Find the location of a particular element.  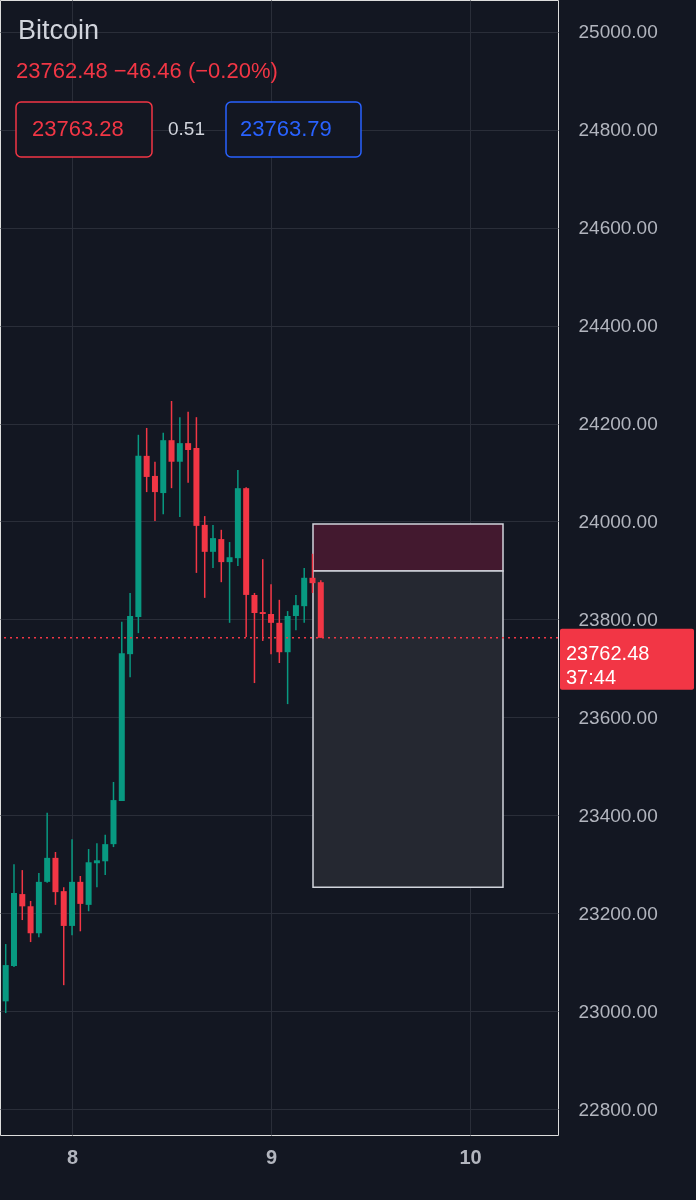

text: Bitcoin is located at coordinates (59, 30).